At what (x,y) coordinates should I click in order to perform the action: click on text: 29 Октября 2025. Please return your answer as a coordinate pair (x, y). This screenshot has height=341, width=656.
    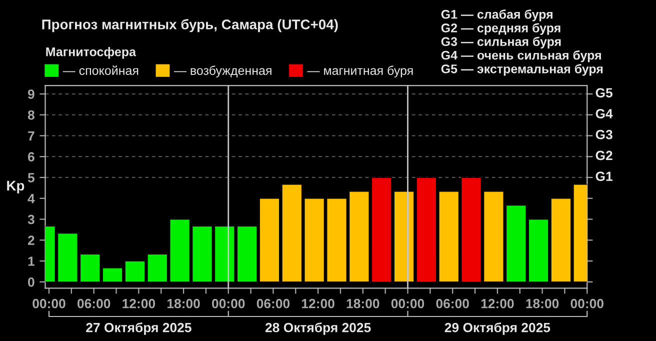
    Looking at the image, I should click on (497, 328).